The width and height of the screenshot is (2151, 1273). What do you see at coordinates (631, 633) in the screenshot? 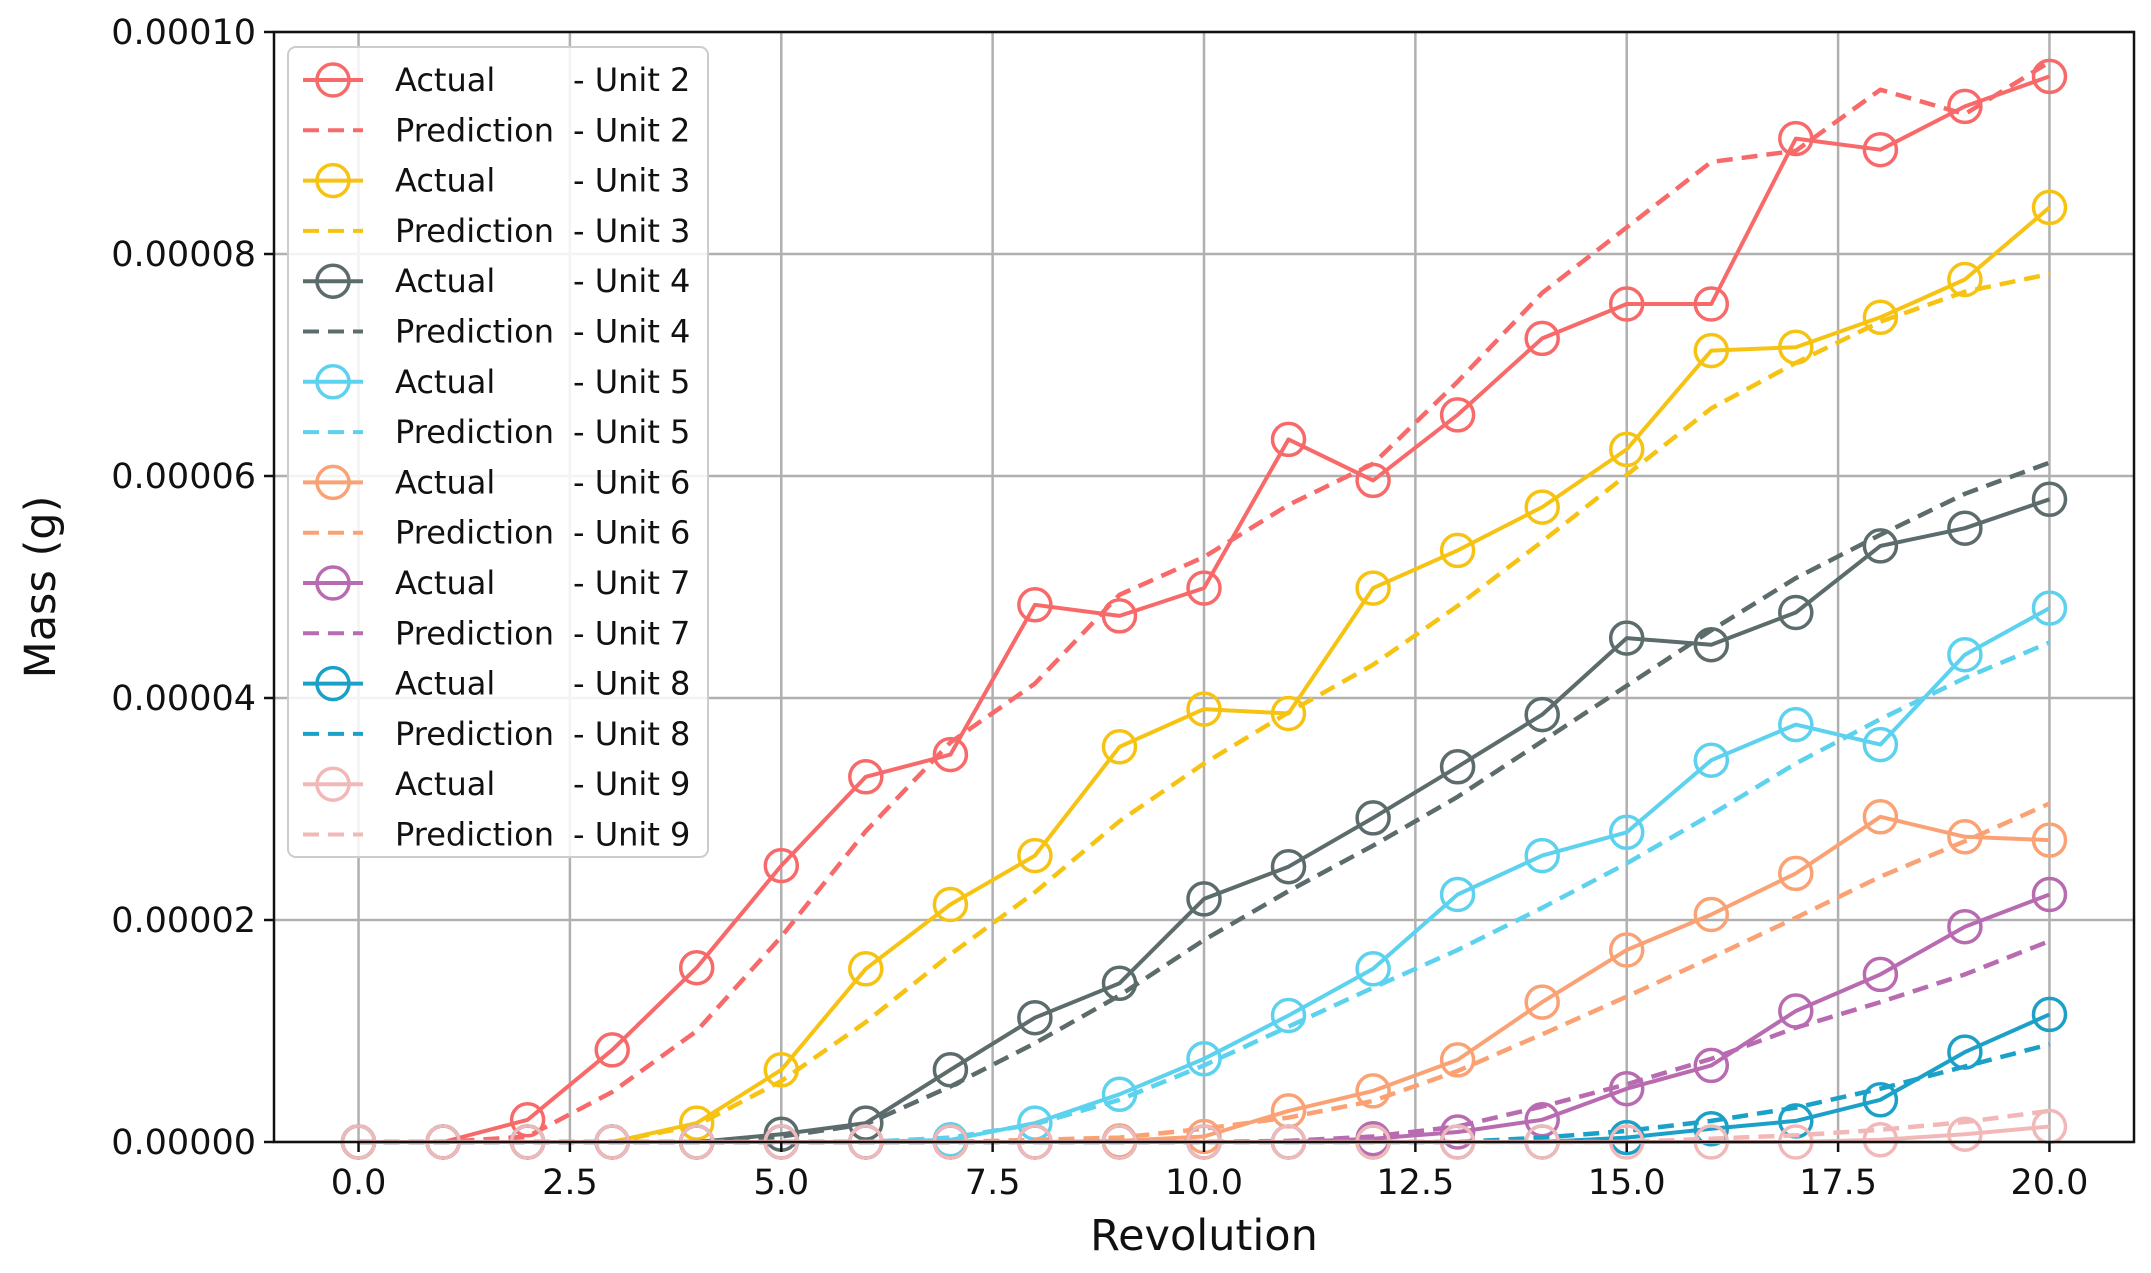
I see `legend-unit: - Unit 7` at bounding box center [631, 633].